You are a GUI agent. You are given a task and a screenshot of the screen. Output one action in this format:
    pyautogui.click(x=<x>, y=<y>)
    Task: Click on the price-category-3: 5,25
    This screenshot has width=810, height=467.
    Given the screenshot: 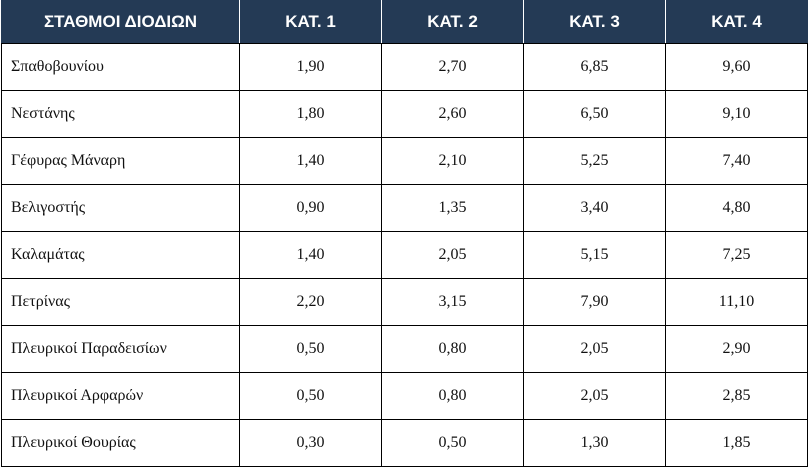 What is the action you would take?
    pyautogui.click(x=594, y=161)
    